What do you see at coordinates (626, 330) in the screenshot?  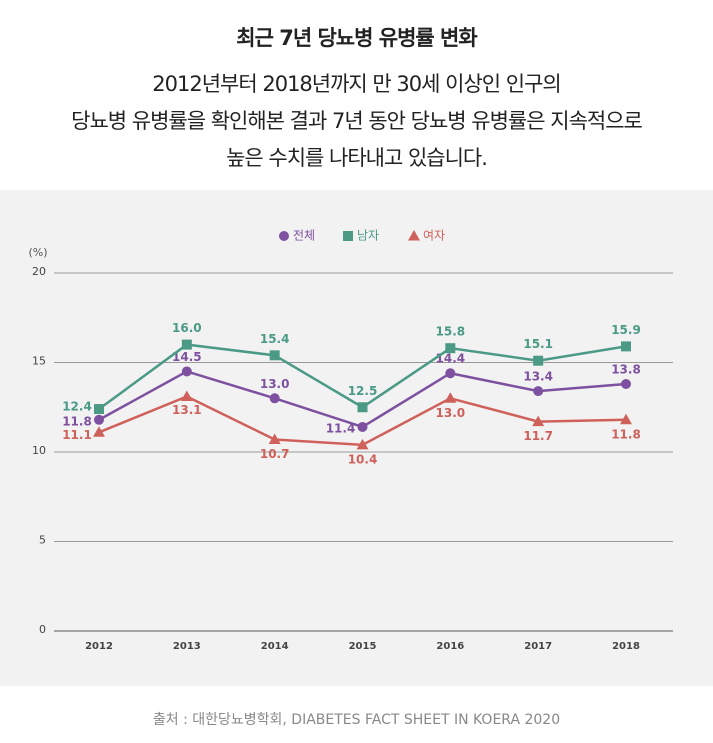 I see `data-label: 15.9` at bounding box center [626, 330].